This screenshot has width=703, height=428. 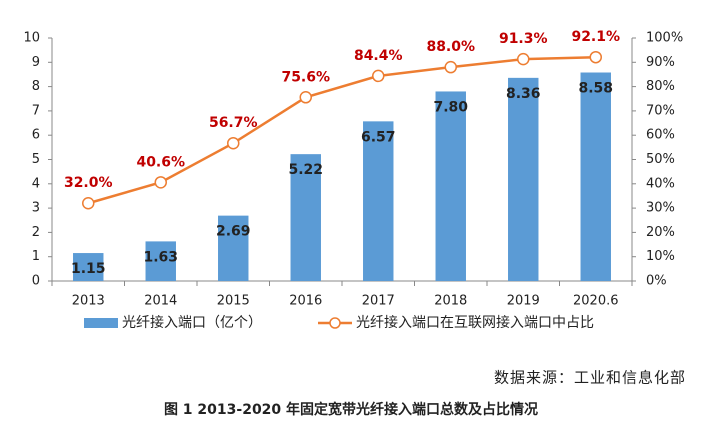 What do you see at coordinates (36, 159) in the screenshot?
I see `y-tick-label: 5` at bounding box center [36, 159].